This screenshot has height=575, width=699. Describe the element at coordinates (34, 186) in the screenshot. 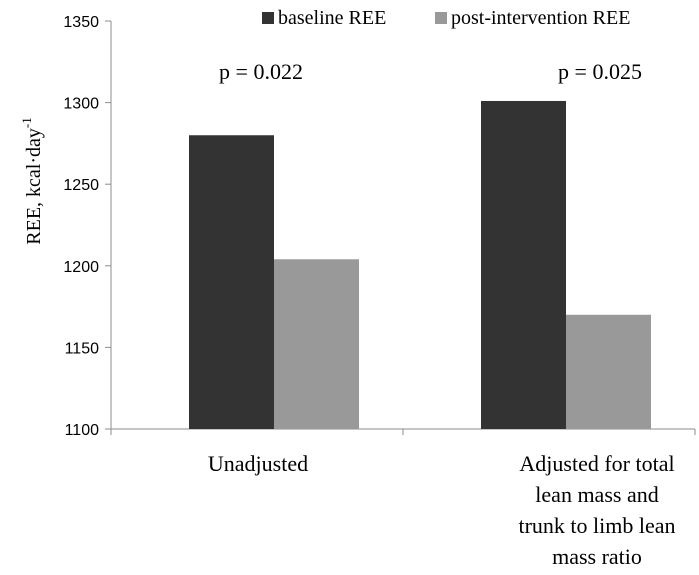

I see `y-axis-label-text: REE, kcal·day` at that location.